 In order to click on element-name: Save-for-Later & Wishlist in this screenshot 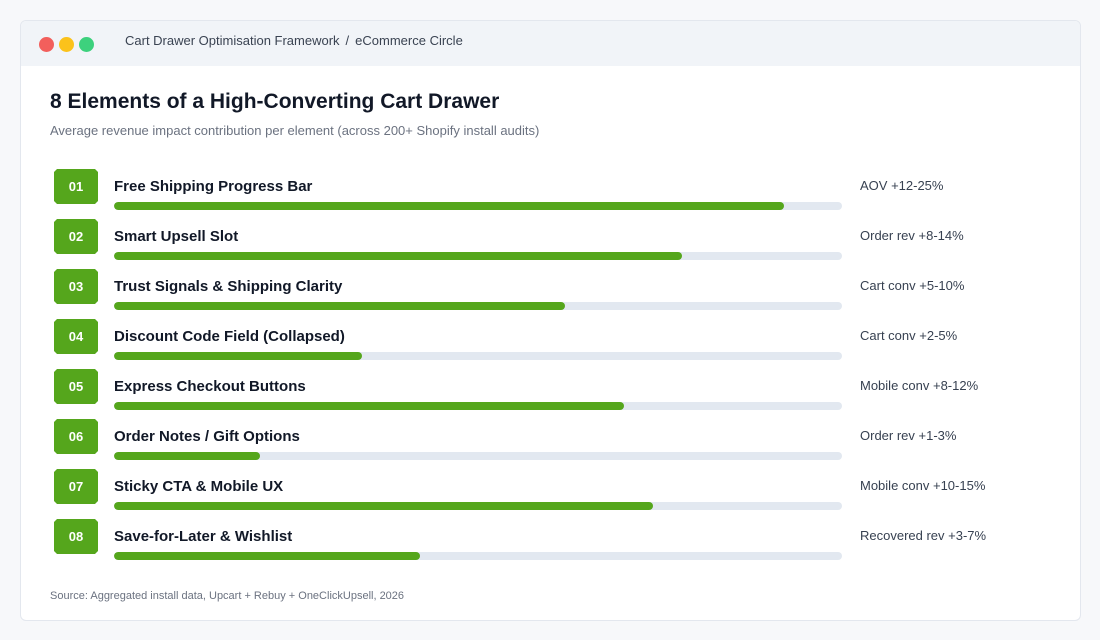, I will do `click(203, 536)`.